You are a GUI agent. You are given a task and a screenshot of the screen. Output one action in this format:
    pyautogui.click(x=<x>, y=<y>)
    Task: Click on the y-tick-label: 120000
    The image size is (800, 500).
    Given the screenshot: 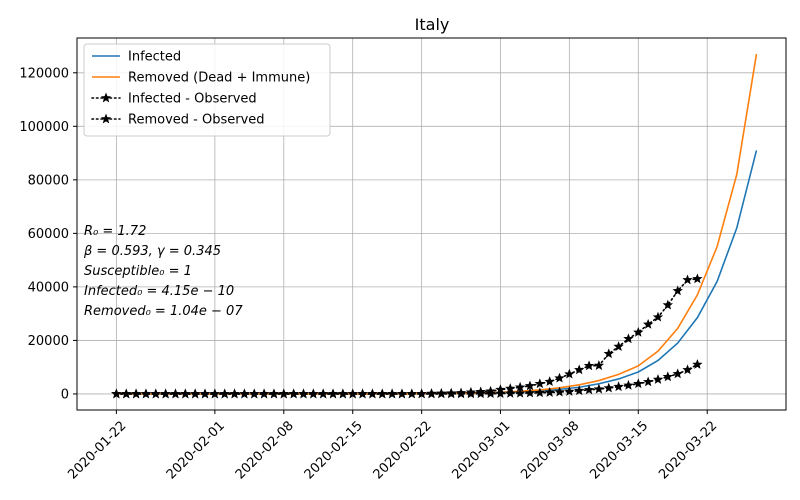 What is the action you would take?
    pyautogui.click(x=44, y=73)
    